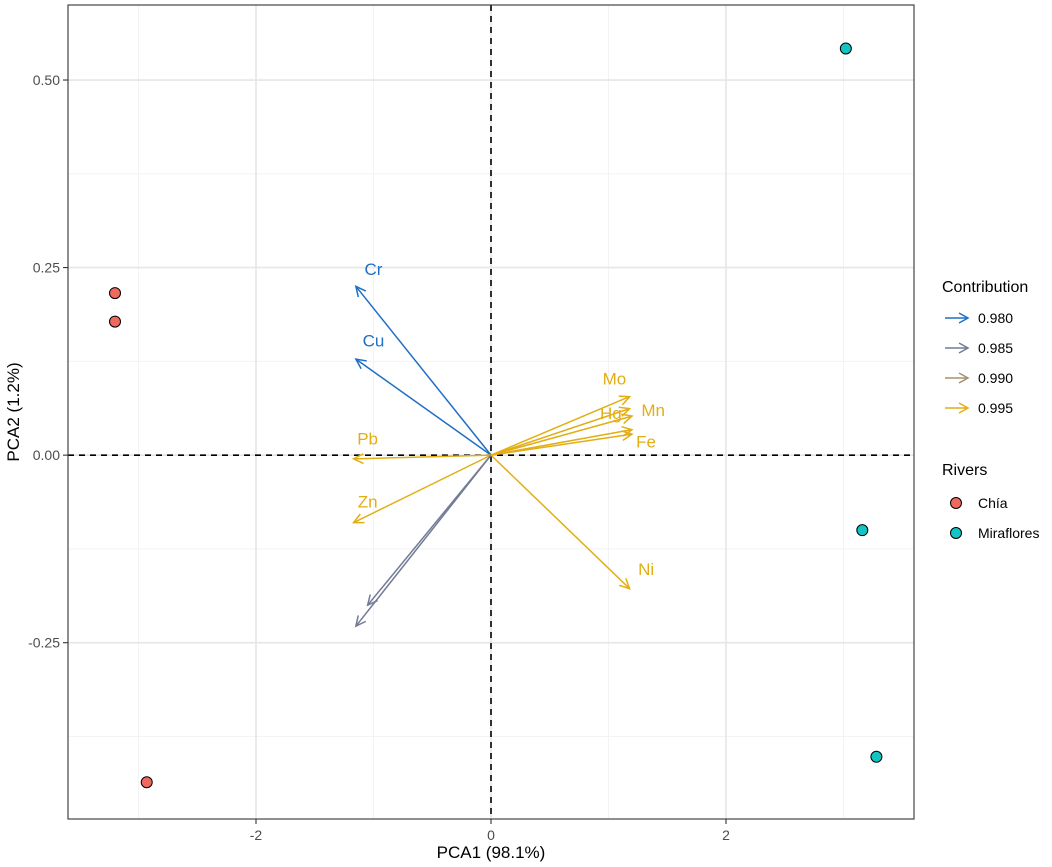  What do you see at coordinates (256, 835) in the screenshot?
I see `x-tick-label: -2` at bounding box center [256, 835].